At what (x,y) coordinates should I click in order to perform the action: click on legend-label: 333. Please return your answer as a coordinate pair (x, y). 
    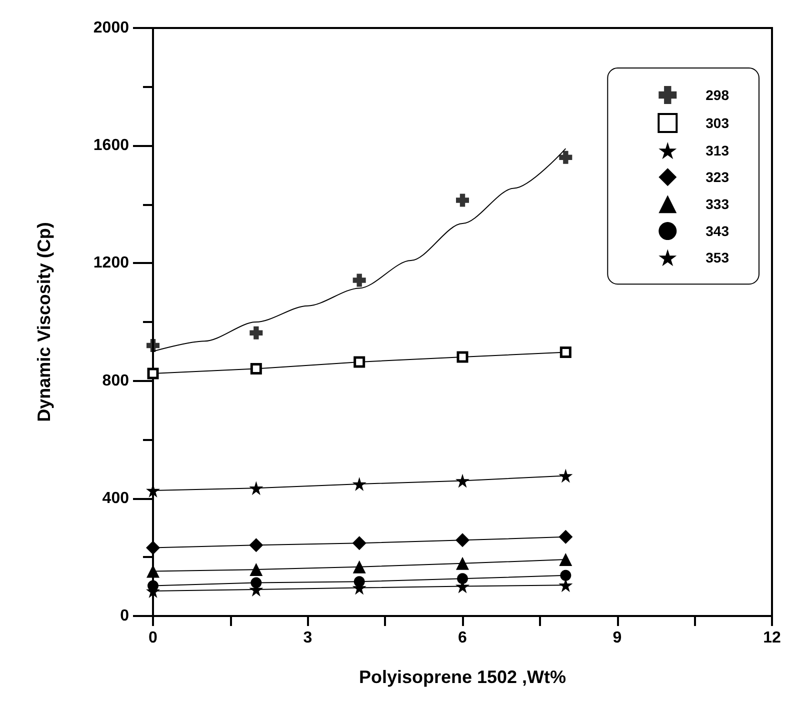
    Looking at the image, I should click on (718, 204).